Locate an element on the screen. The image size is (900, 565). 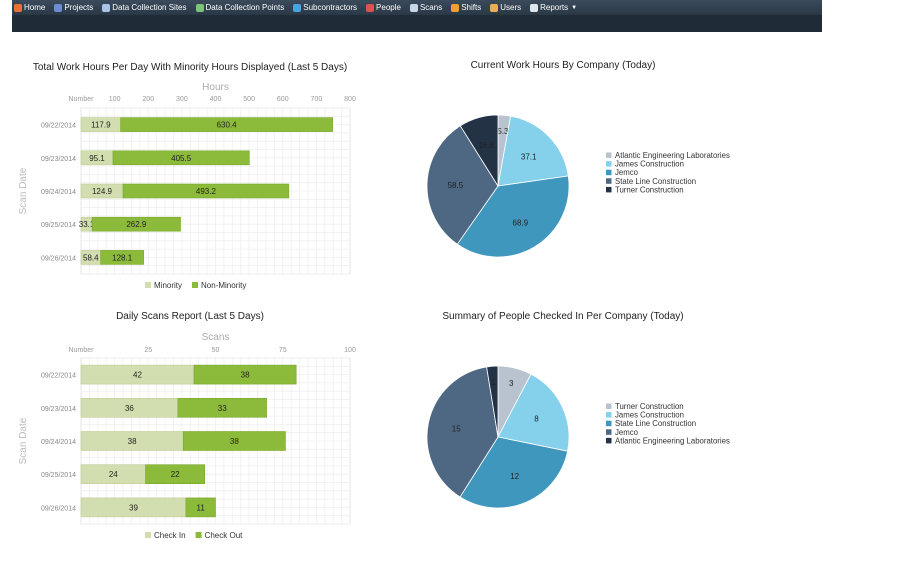
slice-value-label: 37.1 is located at coordinates (529, 156).